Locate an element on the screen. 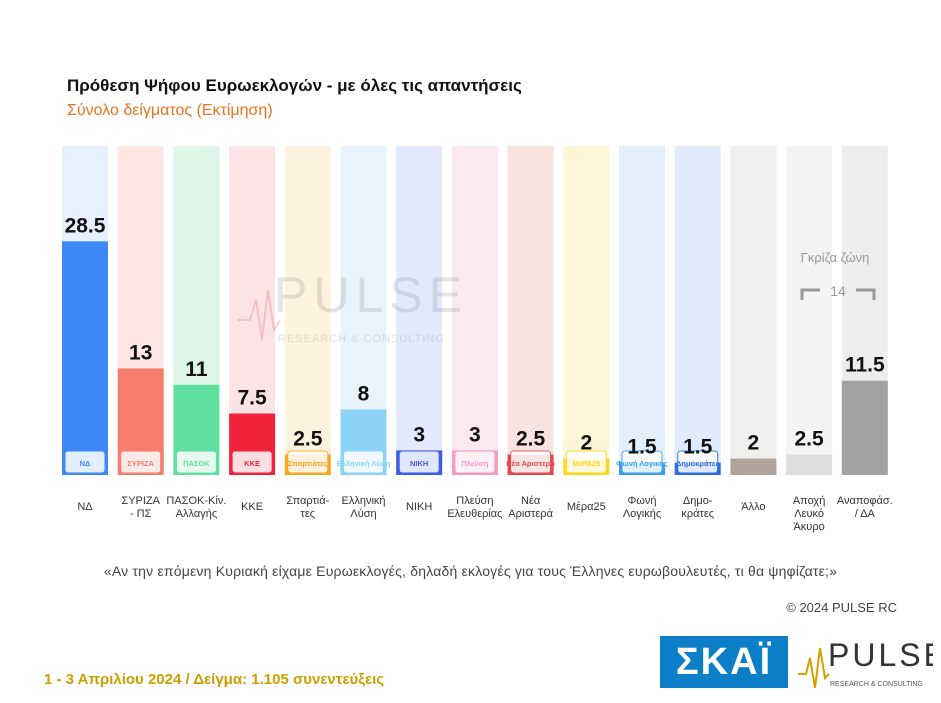  pulse-logo: PULSE RESEARCH & CONSULTING is located at coordinates (865, 663).